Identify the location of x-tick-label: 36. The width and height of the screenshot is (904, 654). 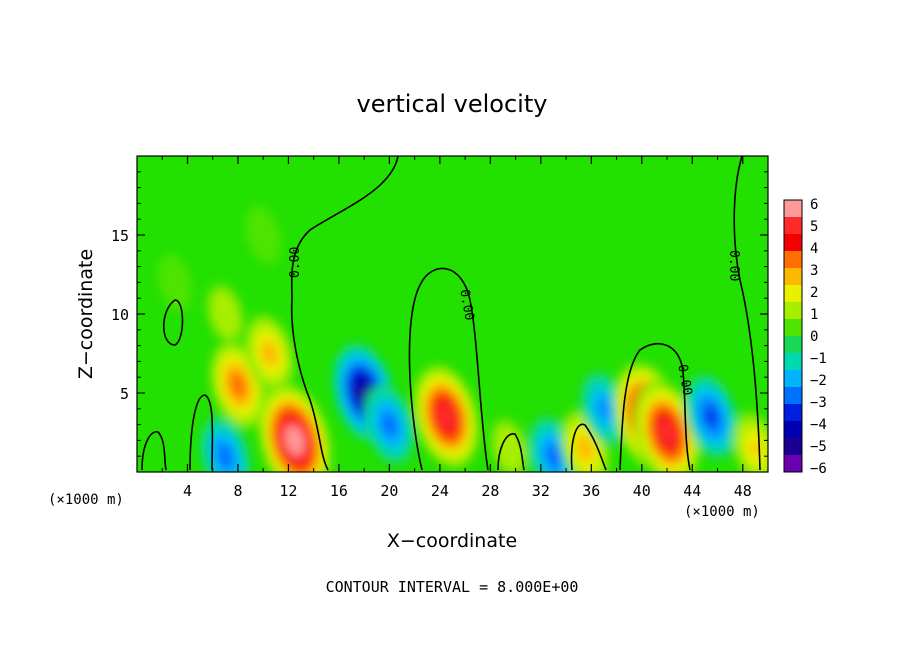
(591, 491).